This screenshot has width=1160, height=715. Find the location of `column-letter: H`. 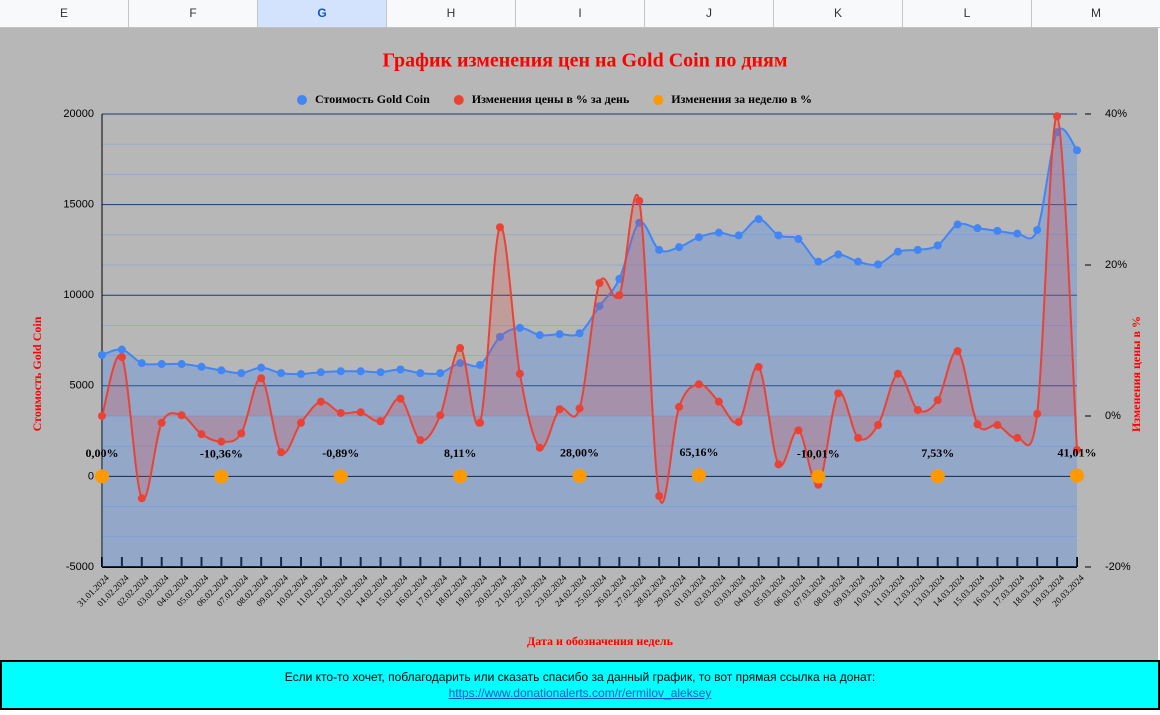

column-letter: H is located at coordinates (451, 13).